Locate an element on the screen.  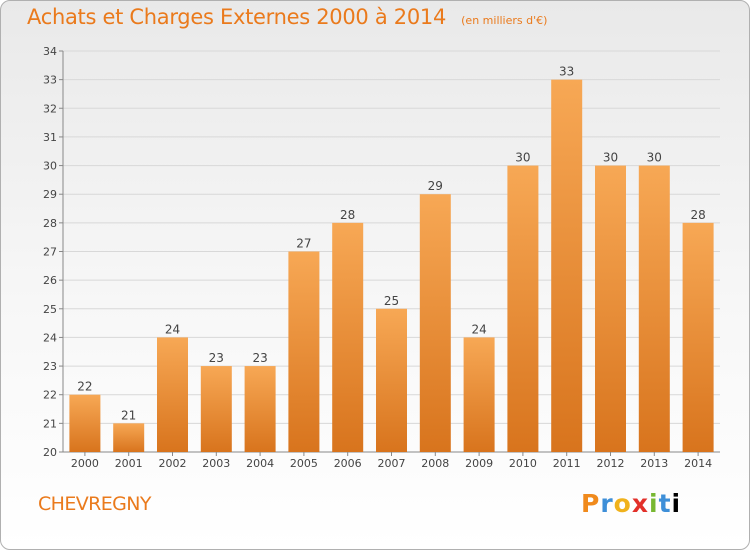
y-tick-label: 32 is located at coordinates (50, 108).